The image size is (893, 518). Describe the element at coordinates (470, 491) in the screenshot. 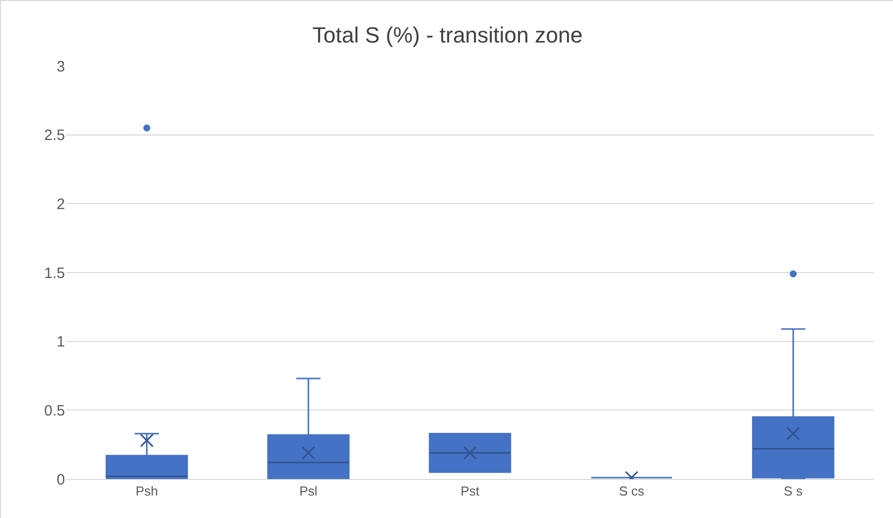

I see `x-tick-label: Pst` at that location.